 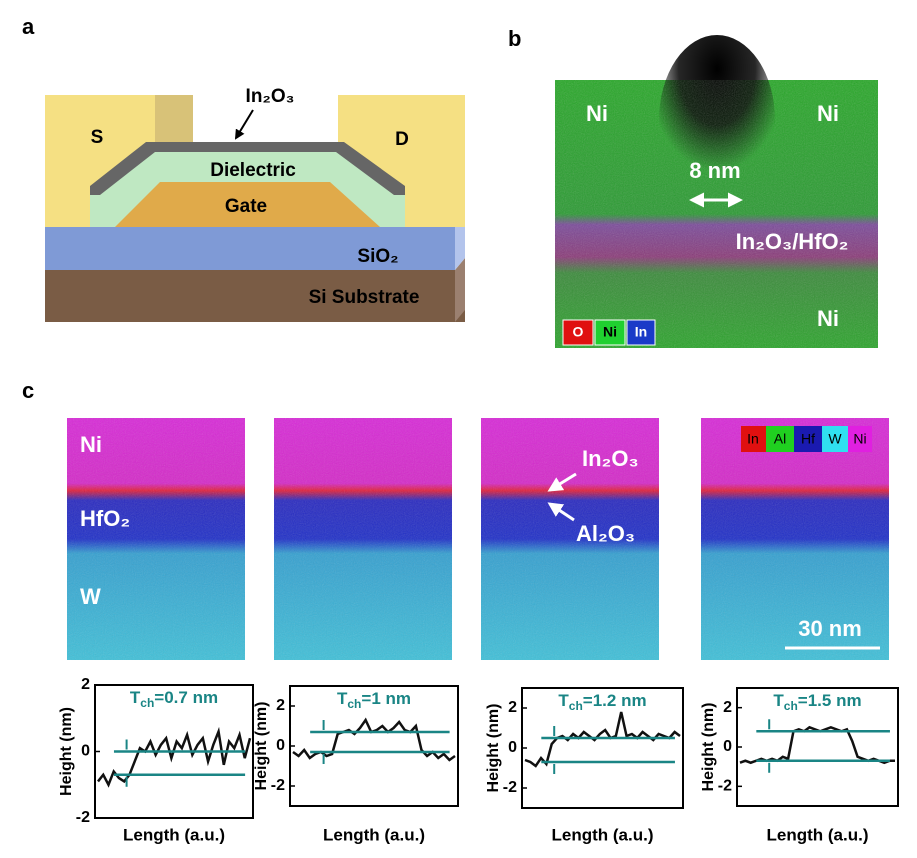 I want to click on device-label: SiO₂, so click(x=377, y=256).